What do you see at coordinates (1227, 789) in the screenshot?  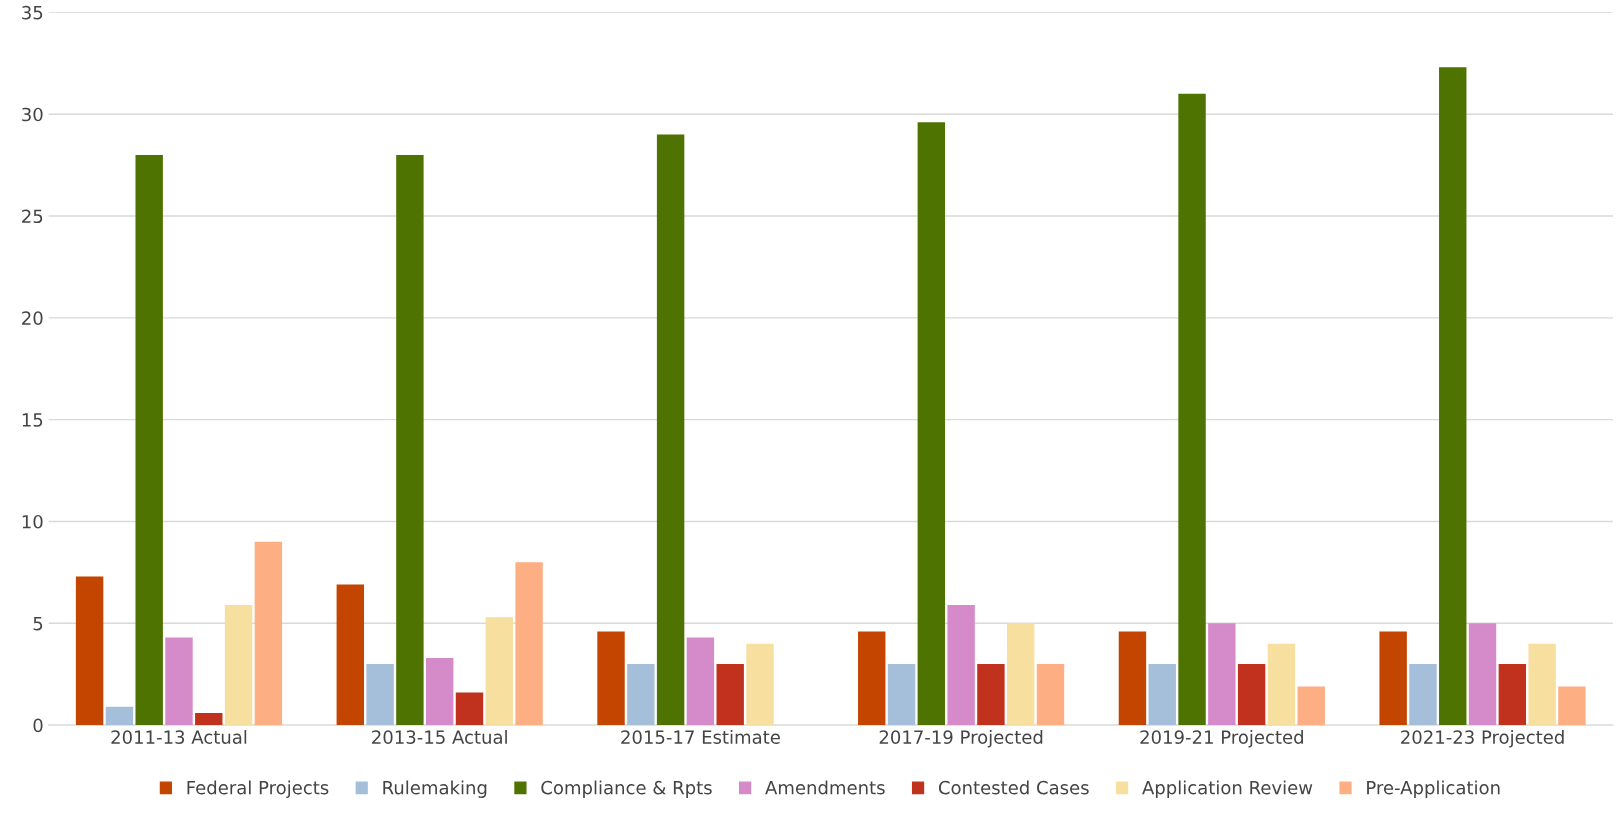 I see `legend-label: Application Review` at bounding box center [1227, 789].